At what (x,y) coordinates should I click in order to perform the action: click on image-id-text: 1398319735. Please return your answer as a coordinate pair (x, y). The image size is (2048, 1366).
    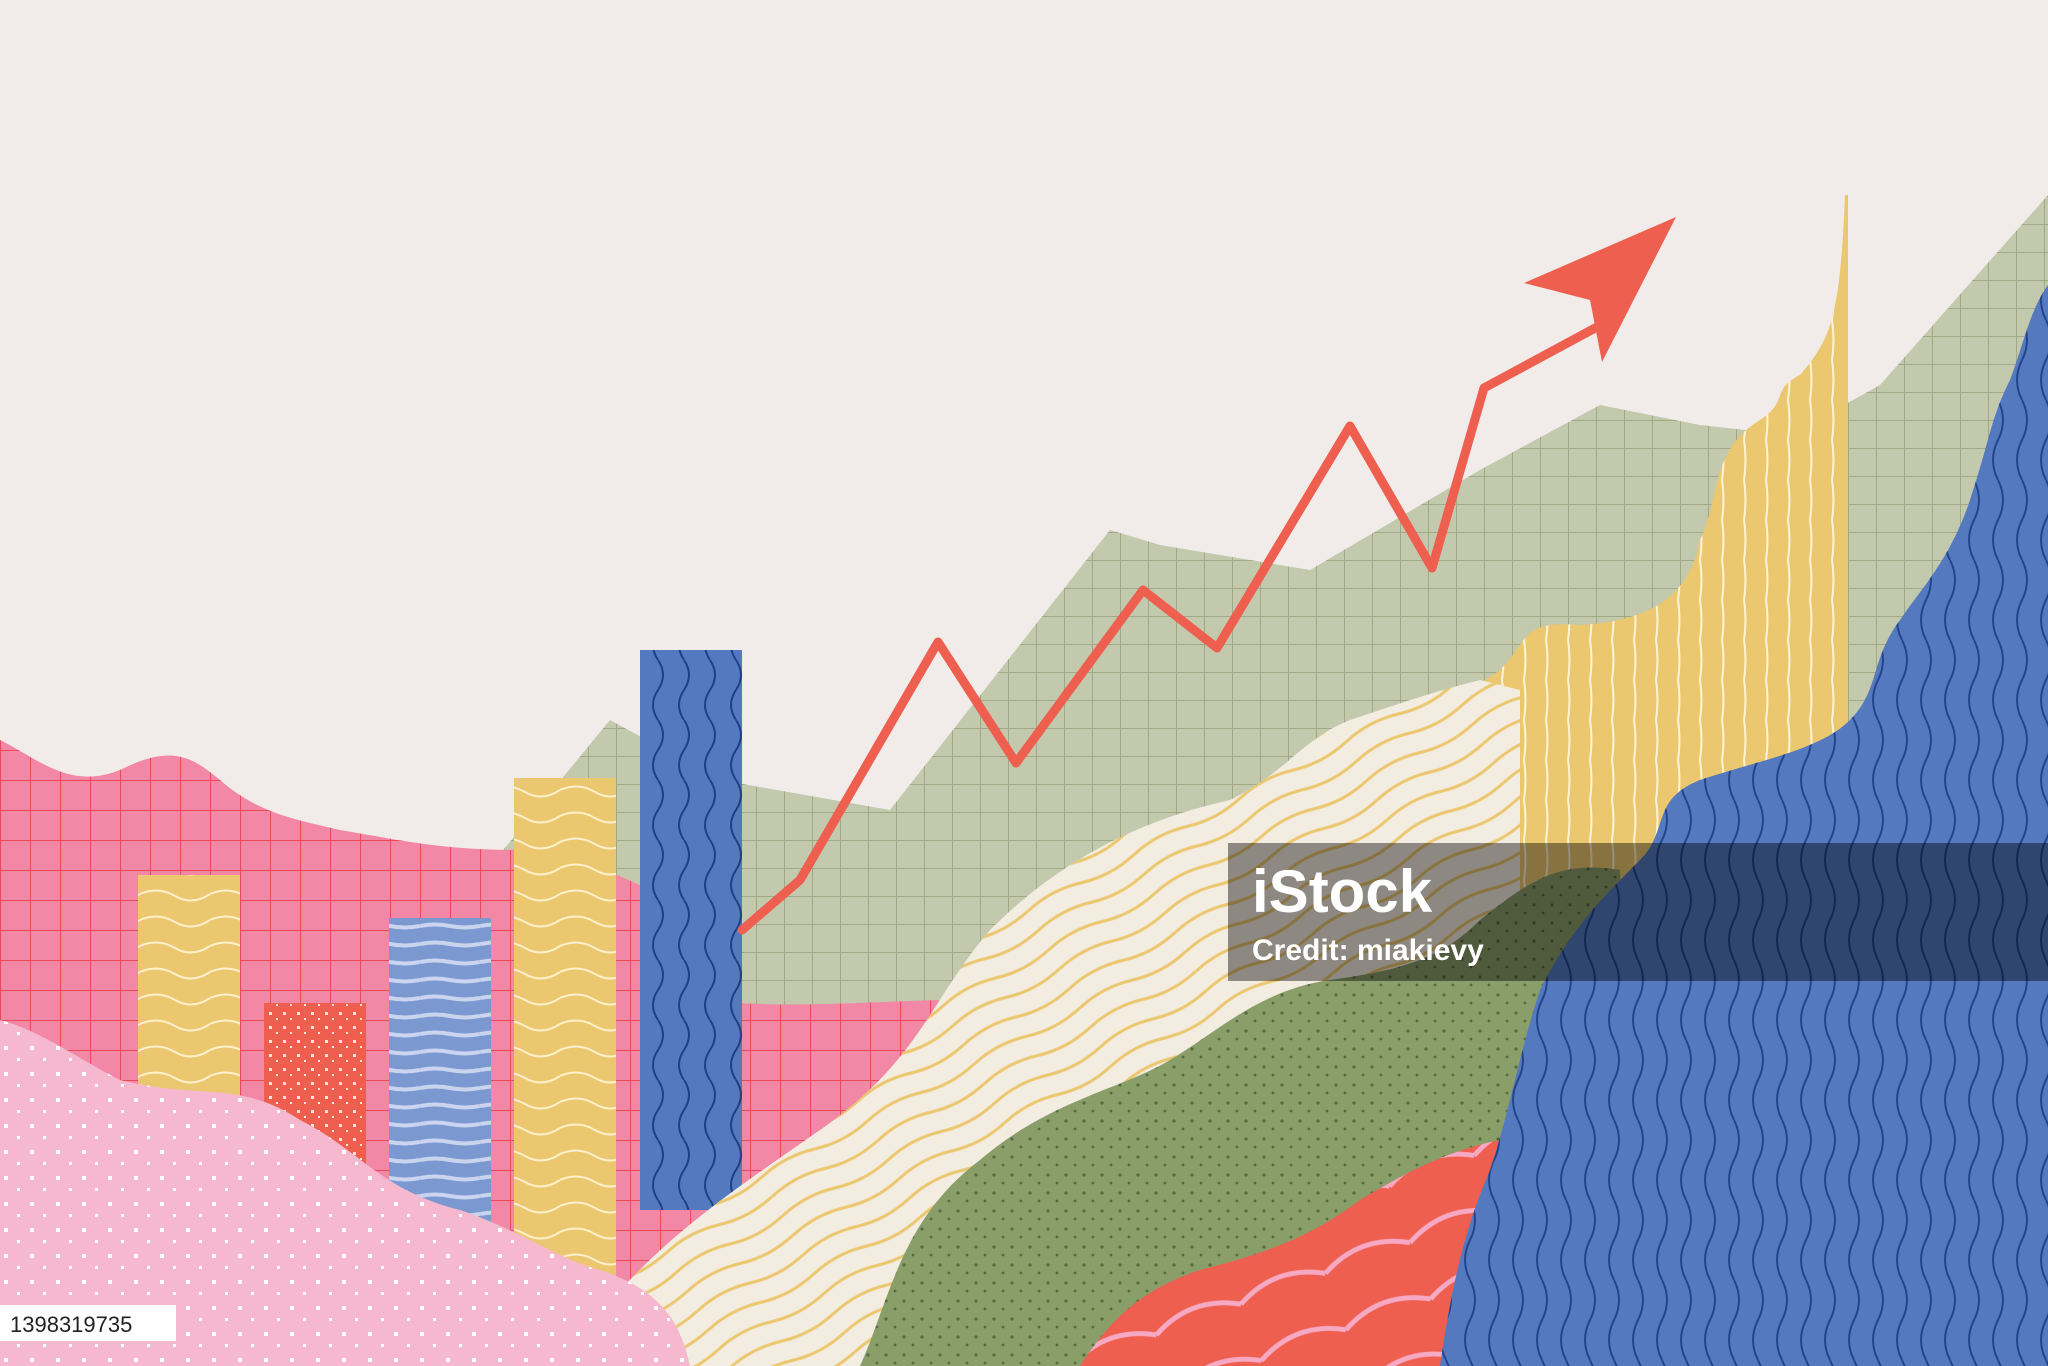
    Looking at the image, I should click on (71, 1324).